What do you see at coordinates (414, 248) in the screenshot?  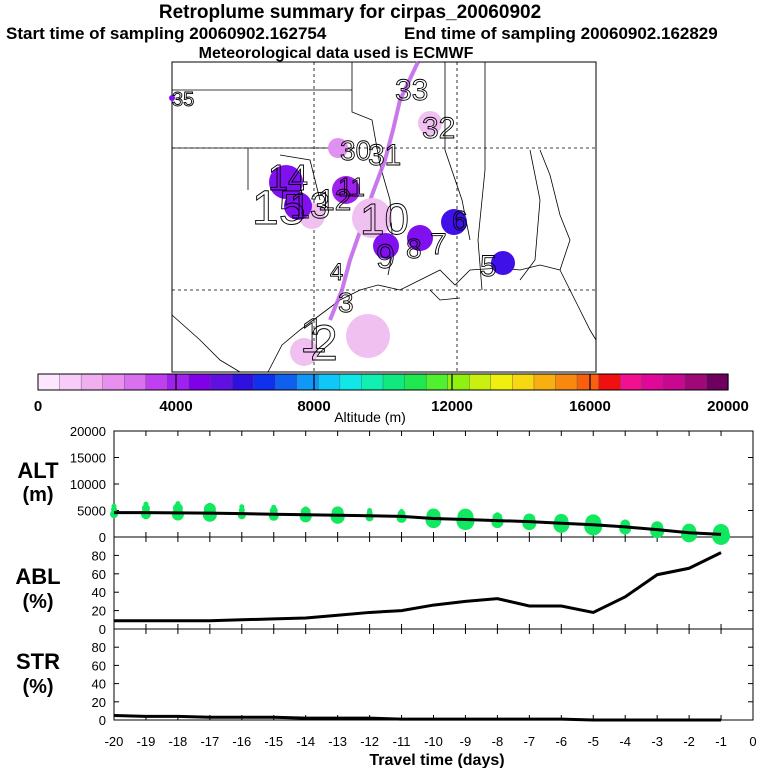 I see `marker-label: 8` at bounding box center [414, 248].